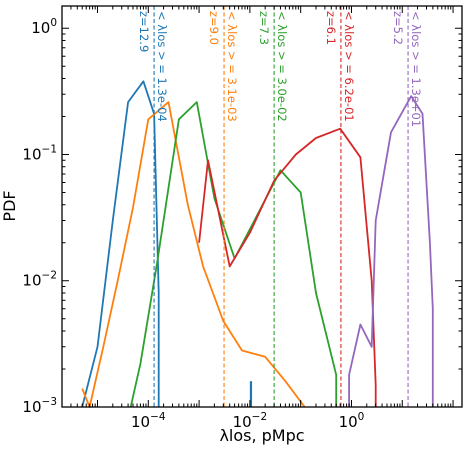 Image resolution: width=474 pixels, height=450 pixels. I want to click on z-label-5: z=5.2, so click(398, 28).